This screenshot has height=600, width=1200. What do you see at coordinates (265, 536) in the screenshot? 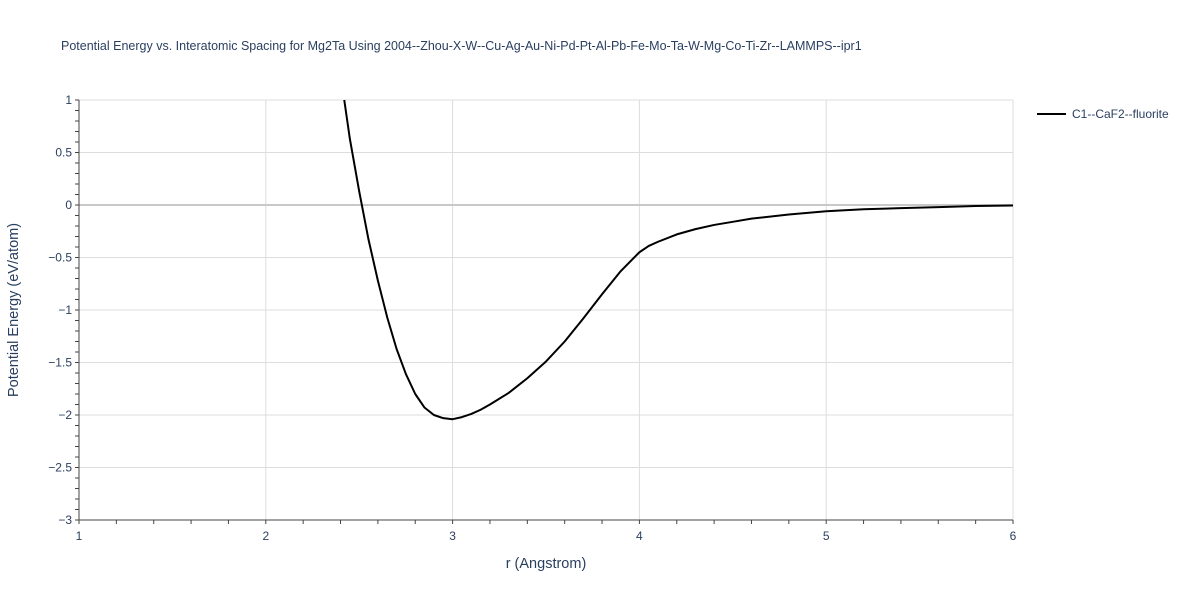
I see `x-tick-label: 2` at bounding box center [265, 536].